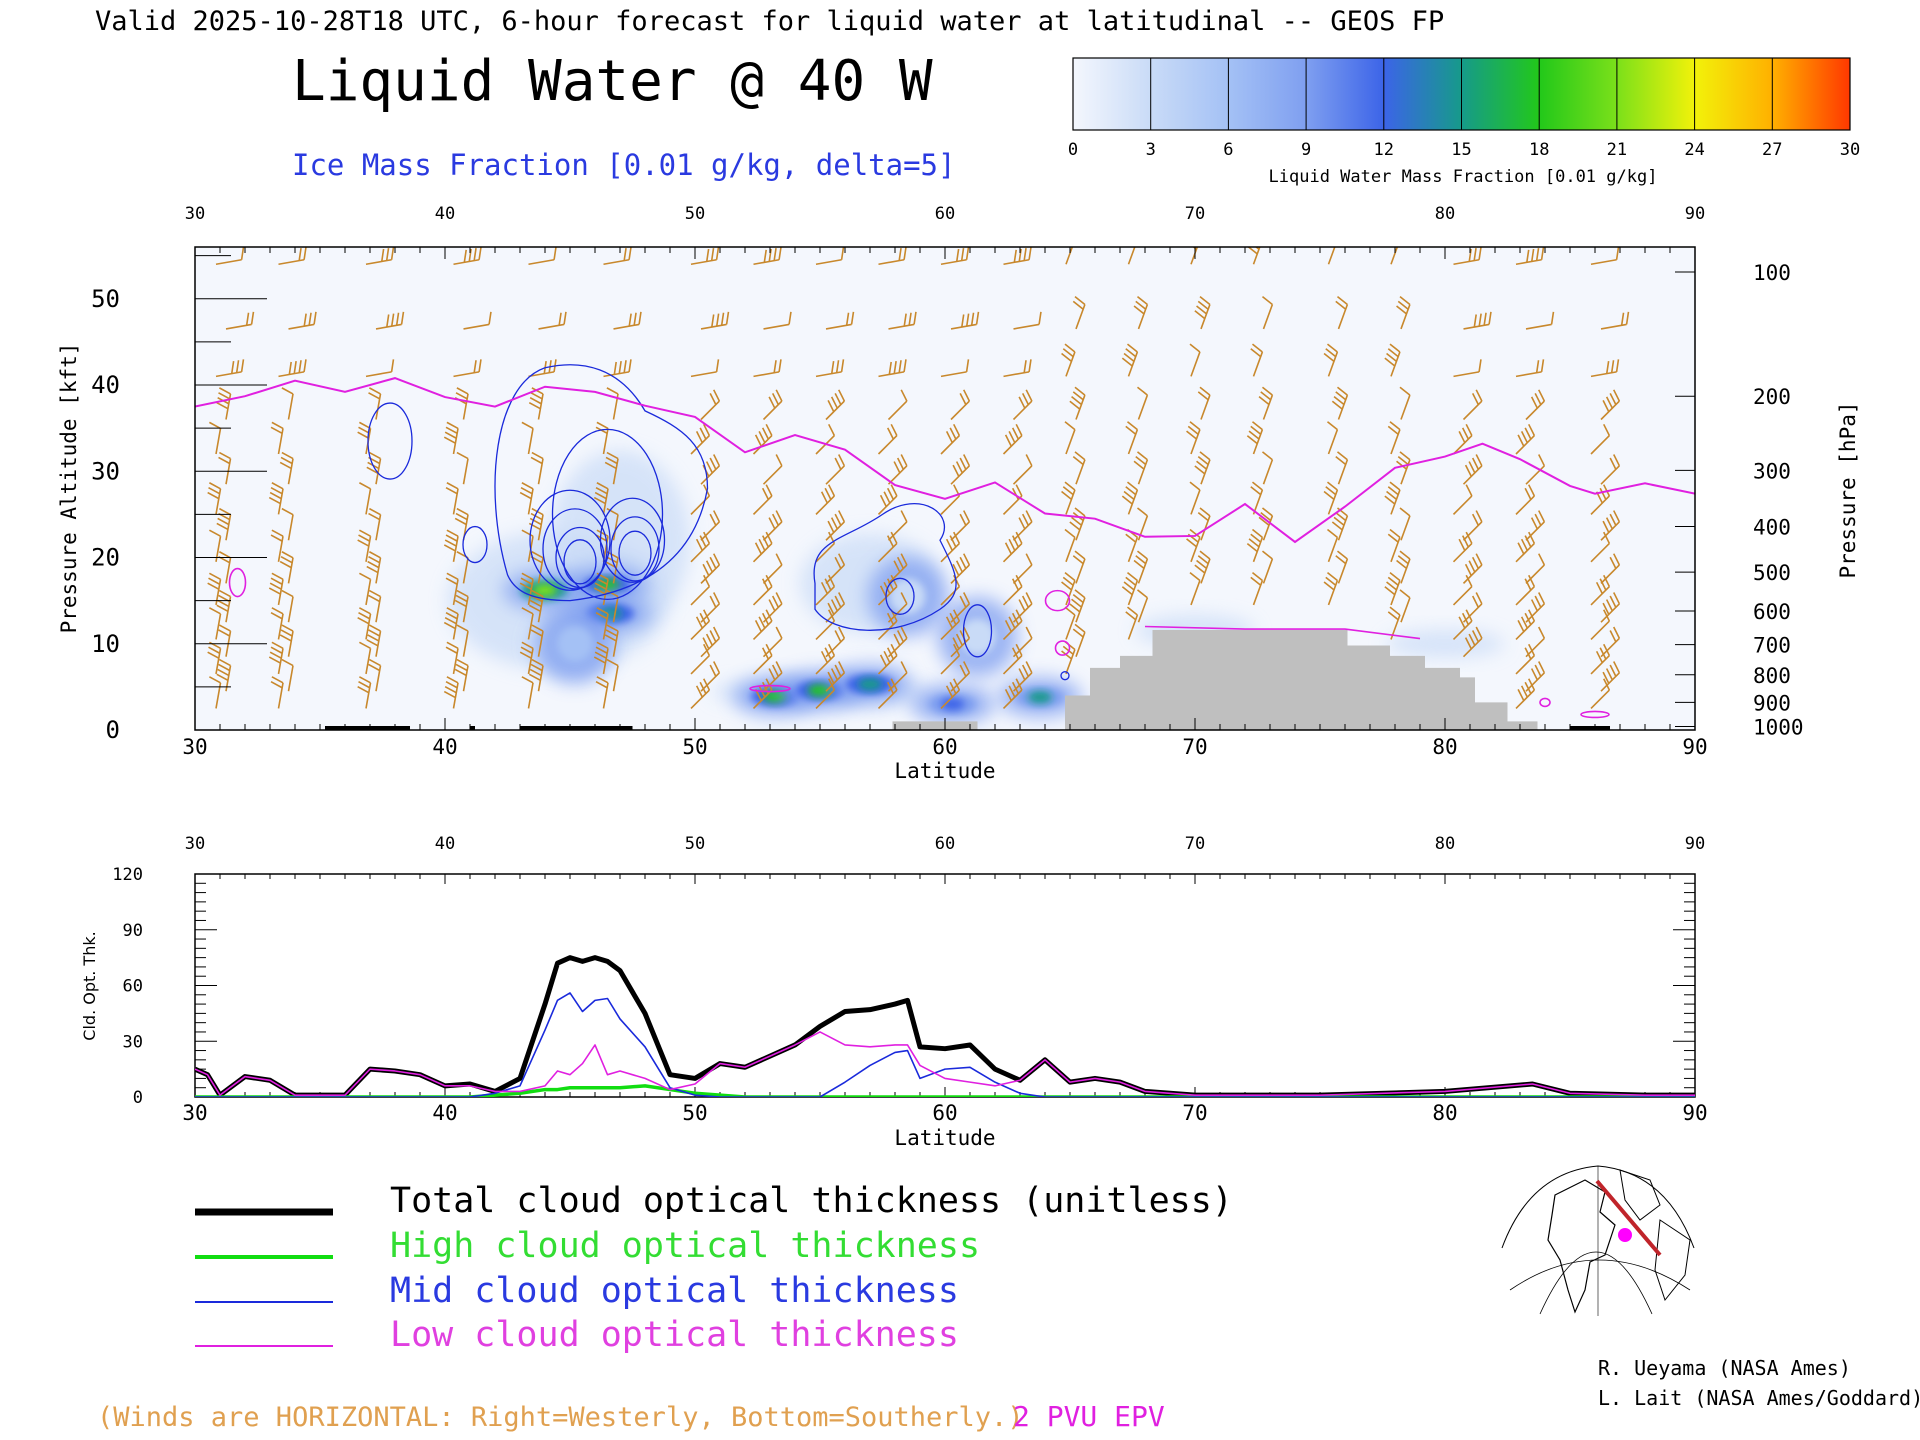 Image resolution: width=1920 pixels, height=1440 pixels. What do you see at coordinates (870, 684) in the screenshot?
I see `liquid-water-core` at bounding box center [870, 684].